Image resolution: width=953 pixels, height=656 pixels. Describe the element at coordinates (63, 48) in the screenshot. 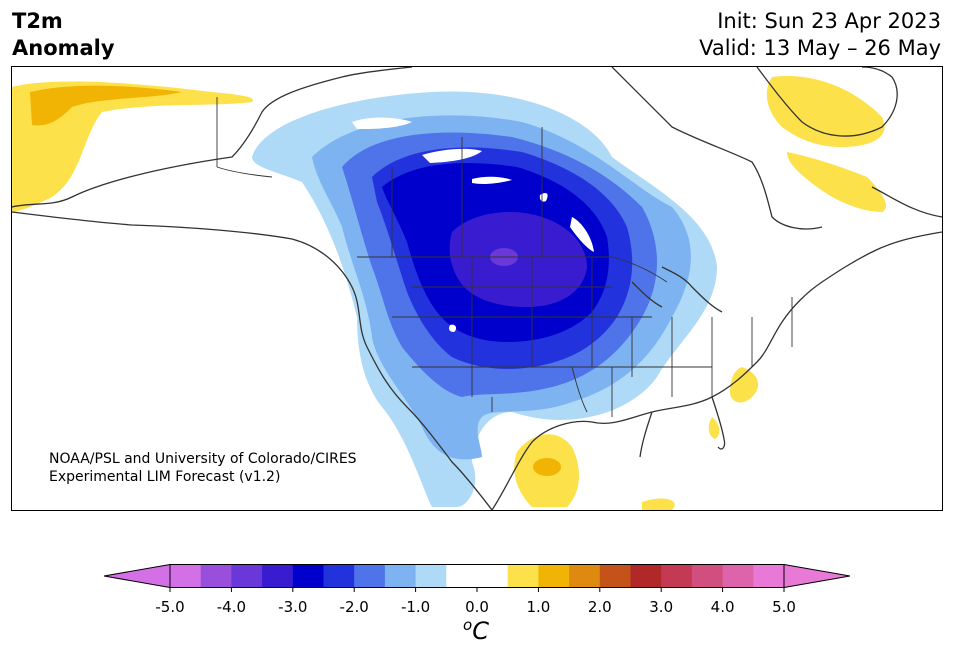

I see `title-line-2: Anomaly` at that location.